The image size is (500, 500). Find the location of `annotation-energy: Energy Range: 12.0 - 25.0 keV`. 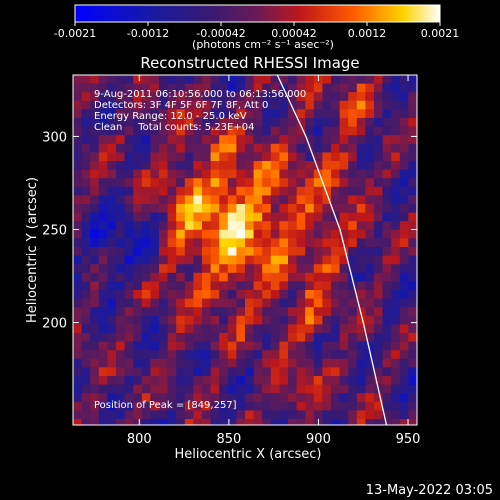

annotation-energy: Energy Range: 12.0 - 25.0 keV is located at coordinates (170, 116).